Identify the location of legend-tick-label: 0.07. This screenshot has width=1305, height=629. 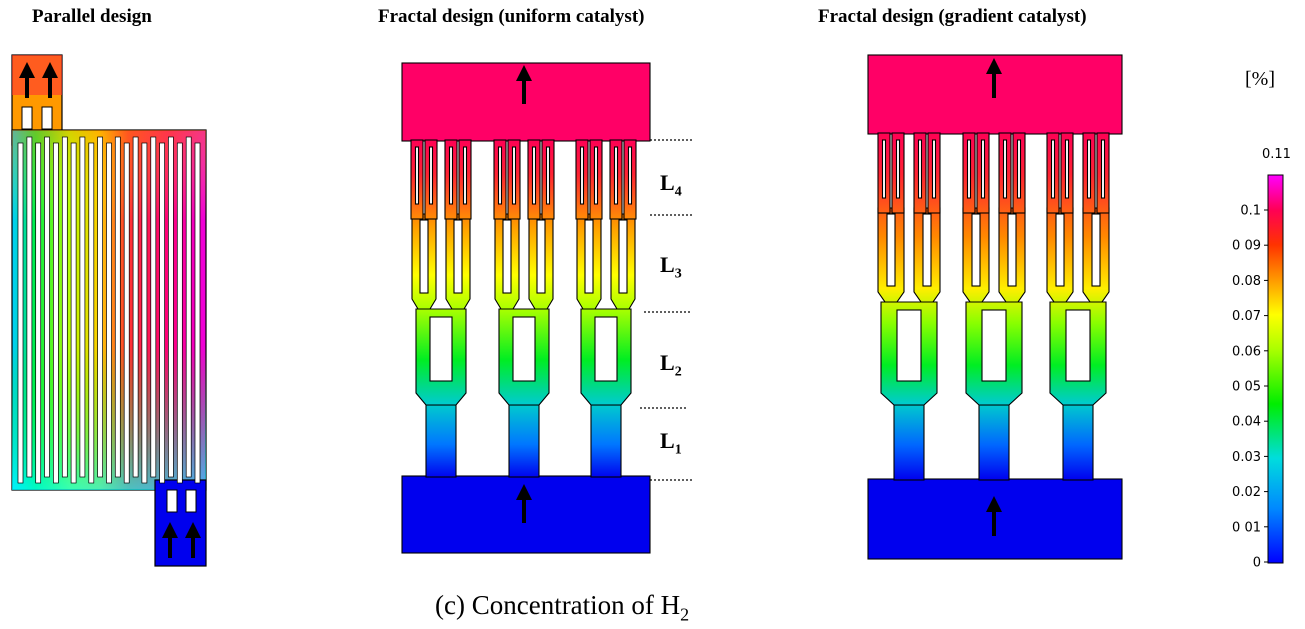
(1246, 316).